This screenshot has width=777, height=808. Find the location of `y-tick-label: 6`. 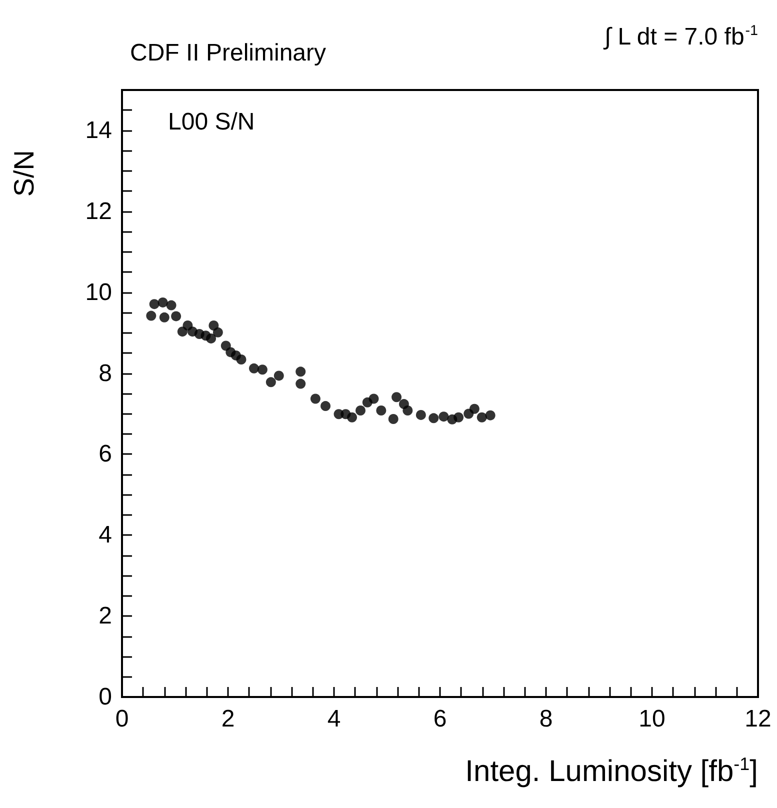

y-tick-label: 6 is located at coordinates (105, 454).